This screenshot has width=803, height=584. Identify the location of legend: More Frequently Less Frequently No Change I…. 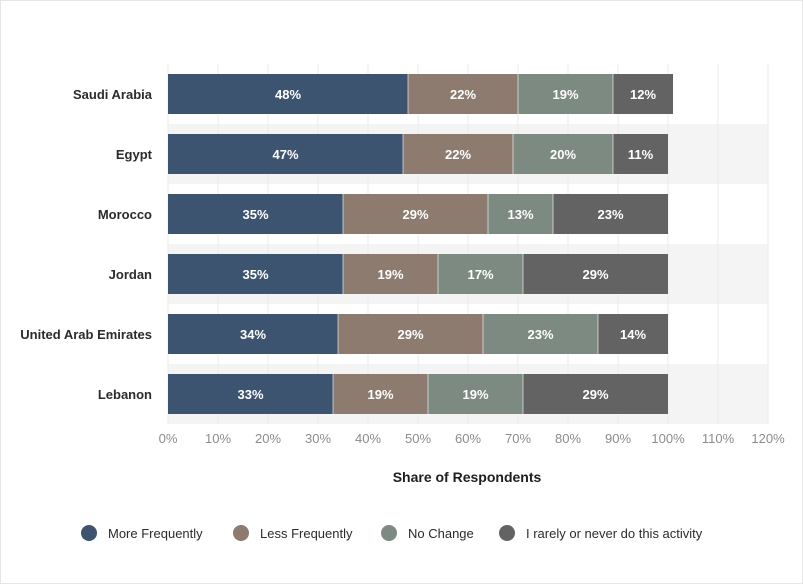
(392, 533).